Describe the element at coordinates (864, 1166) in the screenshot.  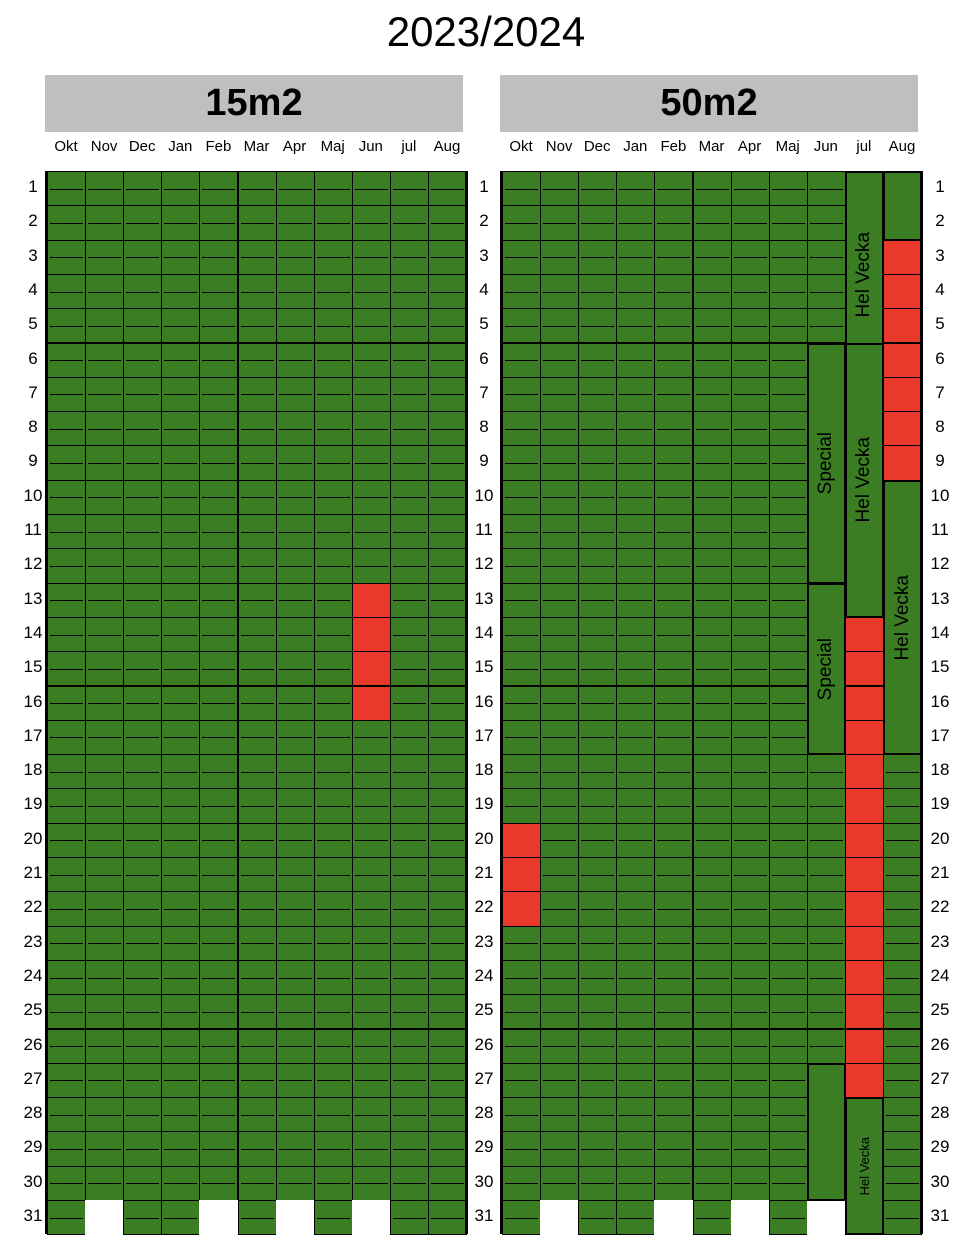
I see `week-block: Hel Vecka` at that location.